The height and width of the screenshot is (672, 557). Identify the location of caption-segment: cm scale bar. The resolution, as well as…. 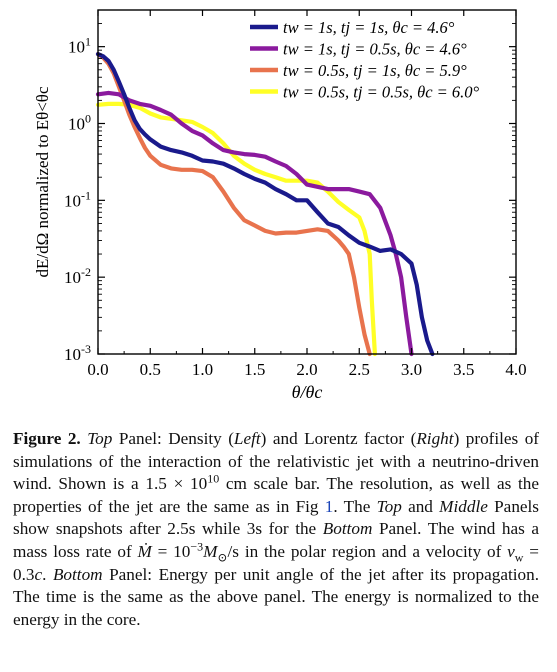
(276, 495).